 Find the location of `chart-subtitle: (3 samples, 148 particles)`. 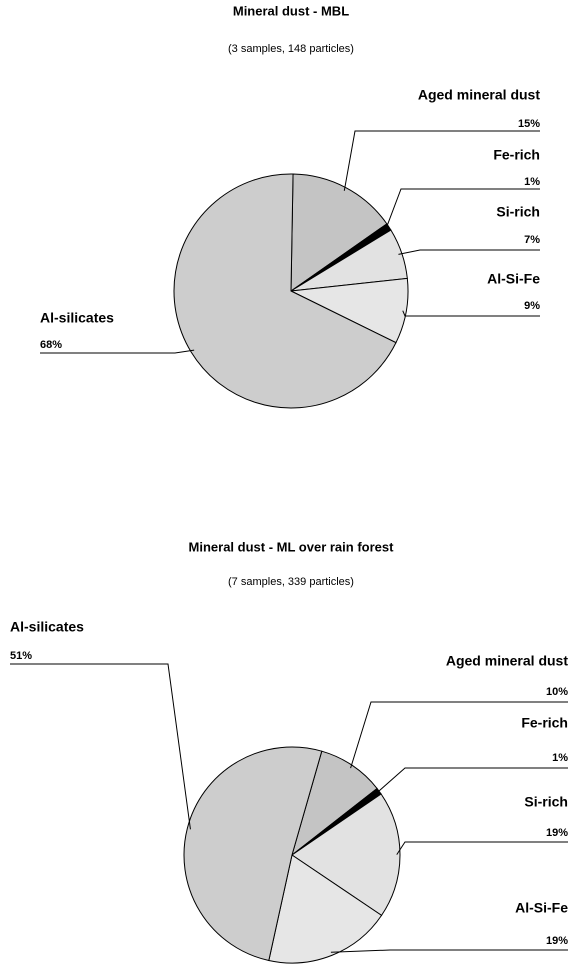

chart-subtitle: (3 samples, 148 particles) is located at coordinates (291, 49).